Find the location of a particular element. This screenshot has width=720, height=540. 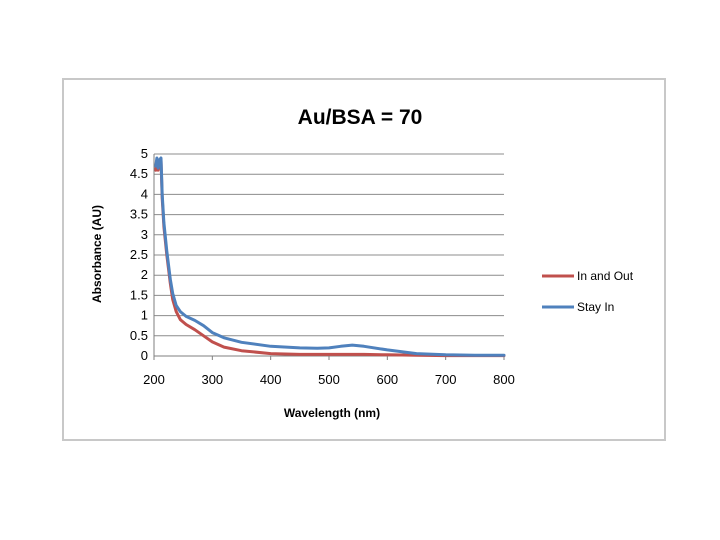

y-tick-label: 0.5 is located at coordinates (139, 335).